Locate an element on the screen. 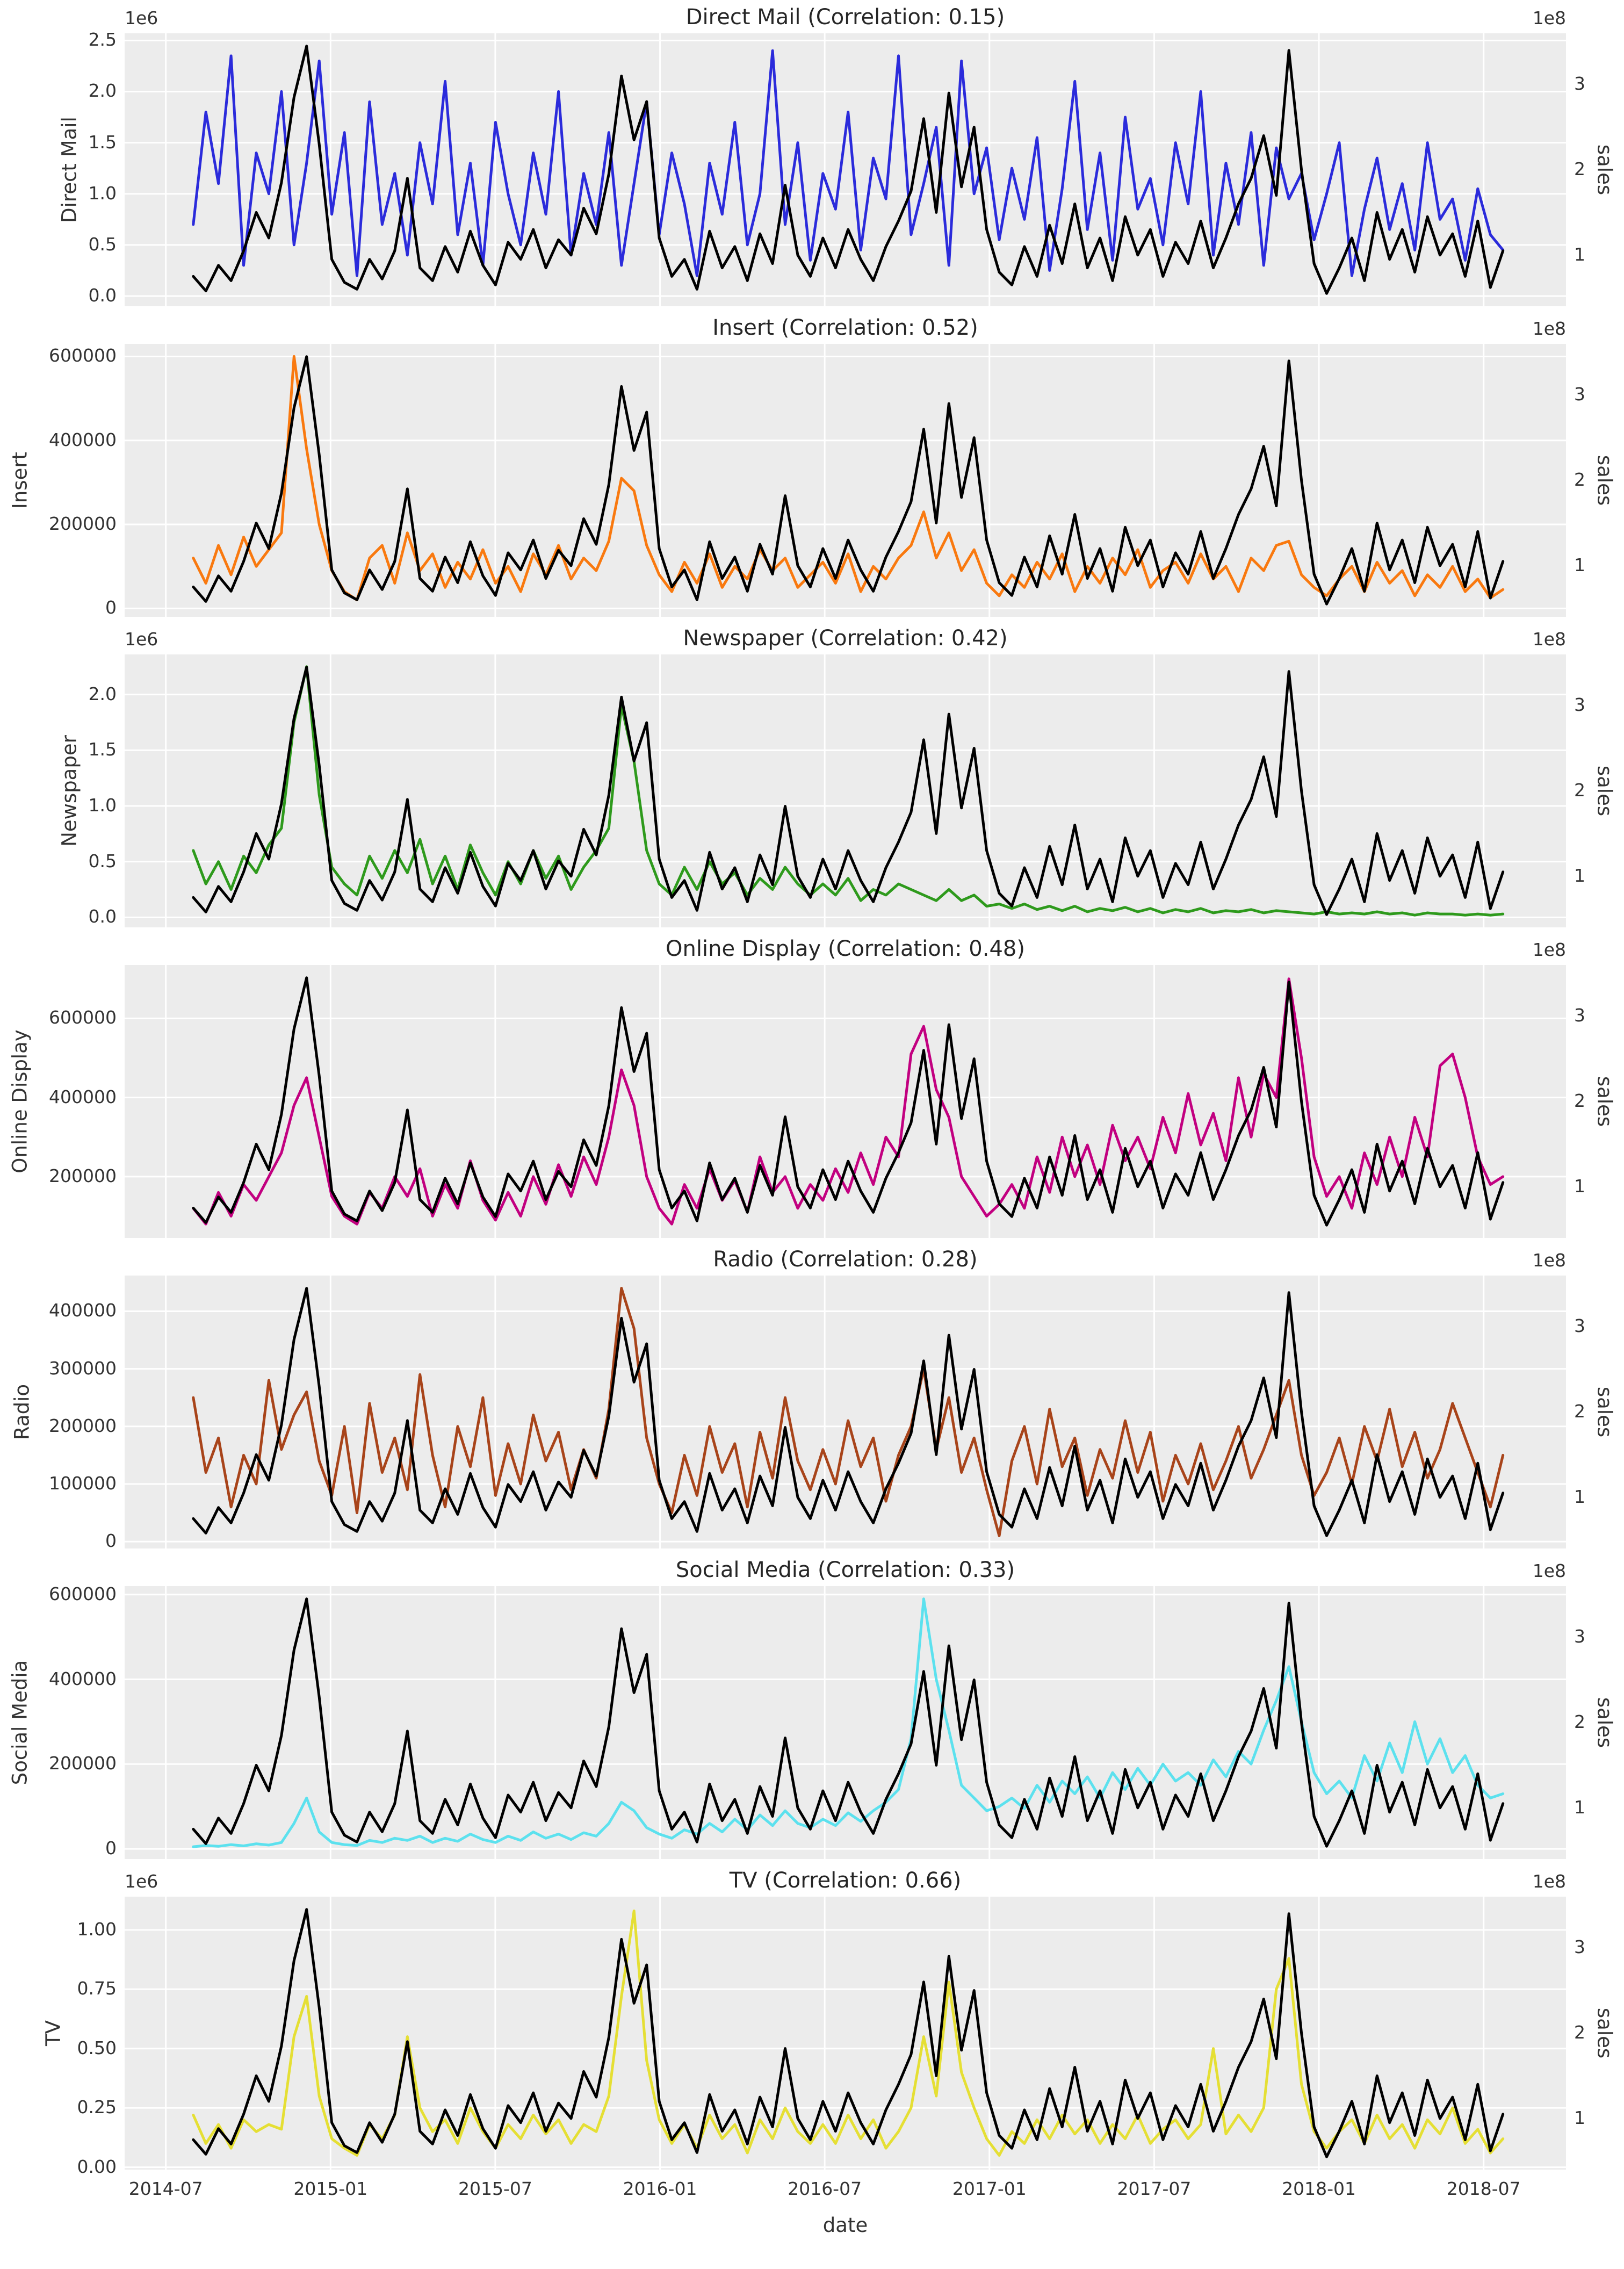 This screenshot has height=2269, width=1624. social-media-line is located at coordinates (849, 1722).